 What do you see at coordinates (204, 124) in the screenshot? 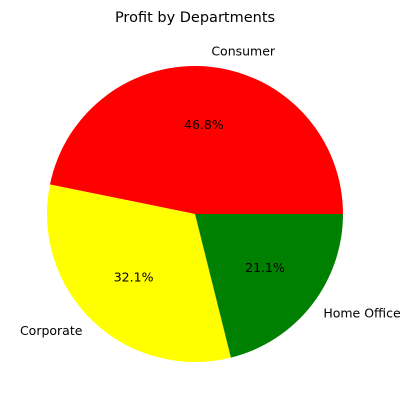
I see `pct-label-consumer: 46.8%` at bounding box center [204, 124].